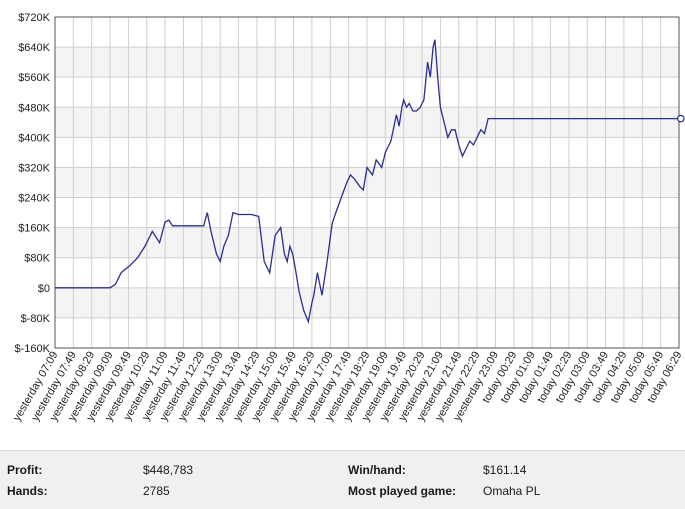  What do you see at coordinates (34, 48) in the screenshot?
I see `y-tick-label: $640K` at bounding box center [34, 48].